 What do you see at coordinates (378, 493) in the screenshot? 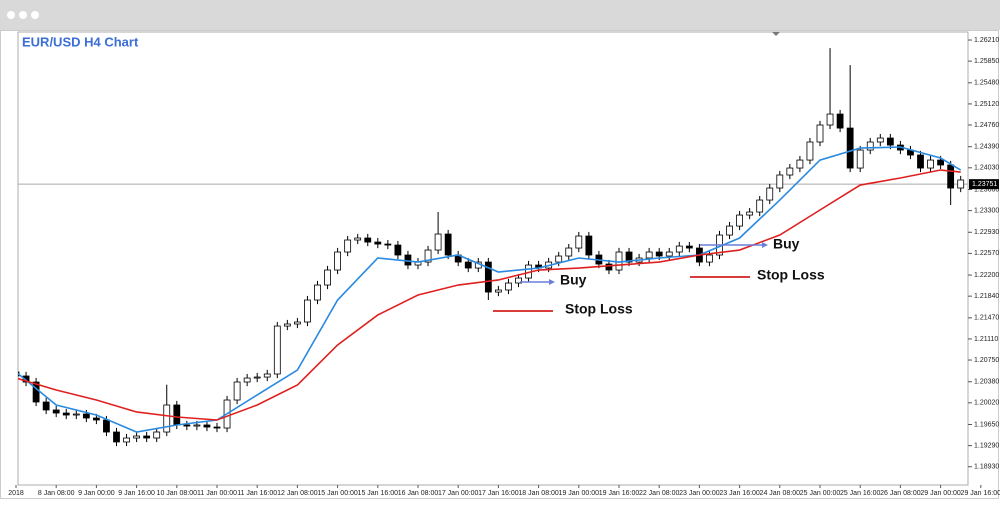
I see `x-tick-label: 15 Jan 16:00` at bounding box center [378, 493].